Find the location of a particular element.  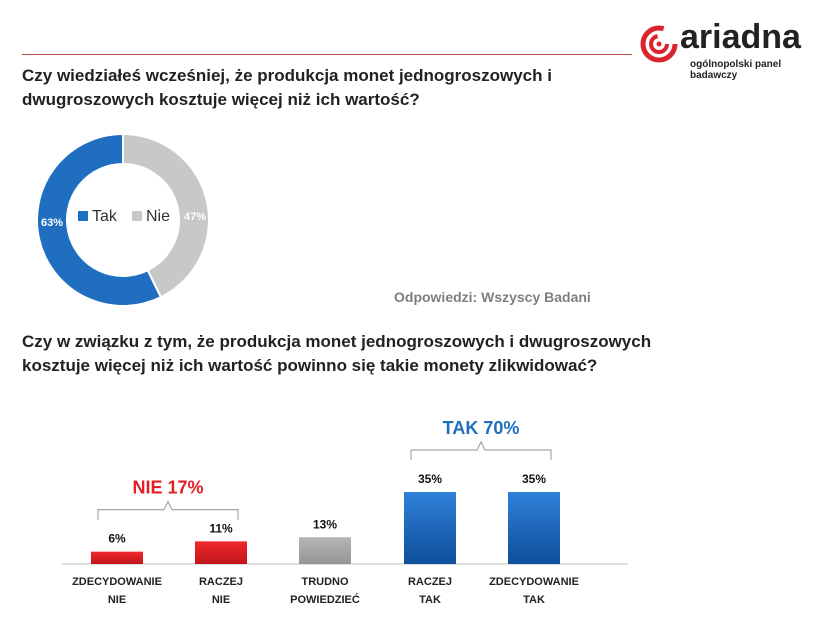

donut-slice-tak is located at coordinates (99, 219).